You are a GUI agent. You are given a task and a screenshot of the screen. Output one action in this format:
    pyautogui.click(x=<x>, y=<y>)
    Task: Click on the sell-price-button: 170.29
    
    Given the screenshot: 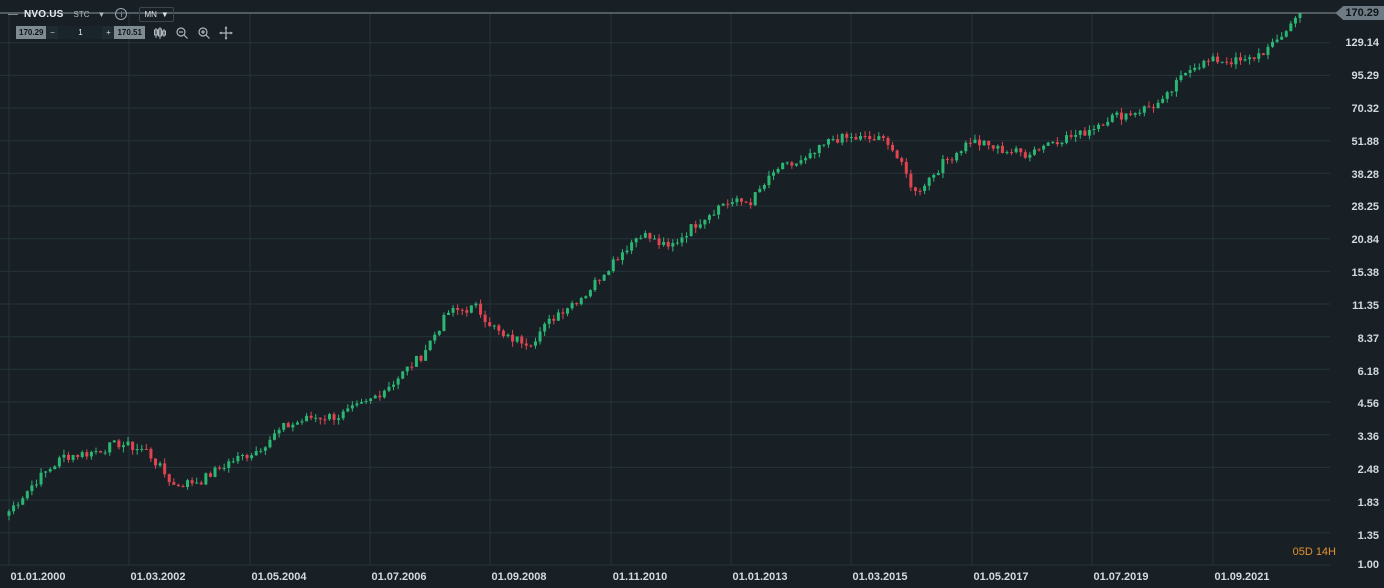 What is the action you would take?
    pyautogui.click(x=31, y=32)
    